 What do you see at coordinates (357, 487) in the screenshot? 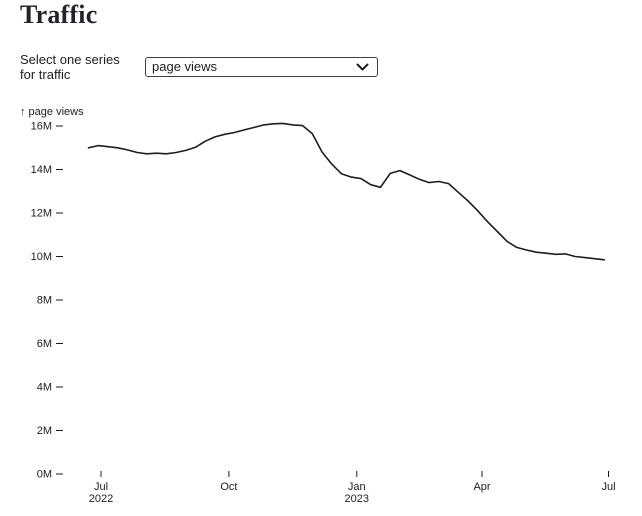
I see `x-tick-label: Jan` at bounding box center [357, 487].